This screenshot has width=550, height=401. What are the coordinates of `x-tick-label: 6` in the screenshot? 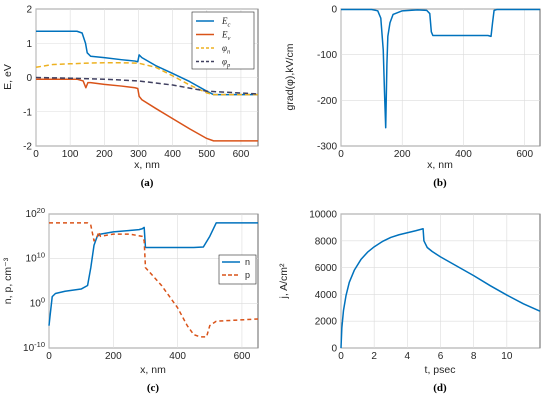 It's located at (441, 356).